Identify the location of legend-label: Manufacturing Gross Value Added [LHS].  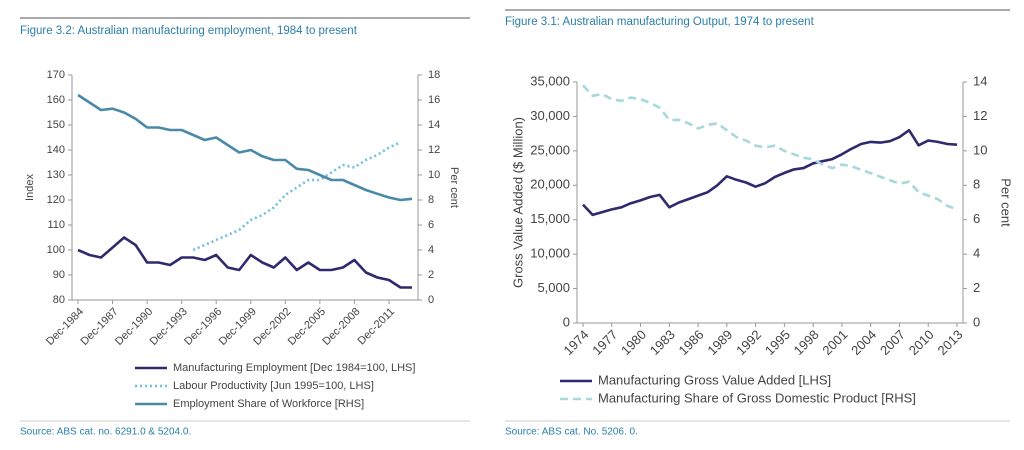
(714, 379).